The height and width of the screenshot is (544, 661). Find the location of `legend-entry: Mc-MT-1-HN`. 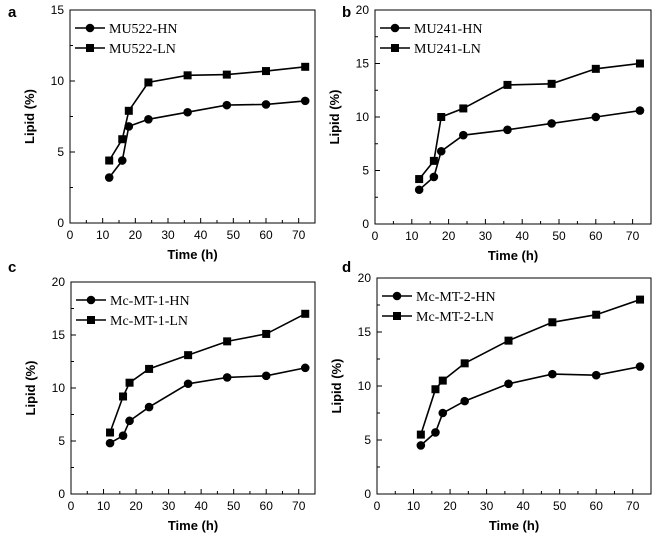

legend-entry: Mc-MT-1-HN is located at coordinates (133, 301).